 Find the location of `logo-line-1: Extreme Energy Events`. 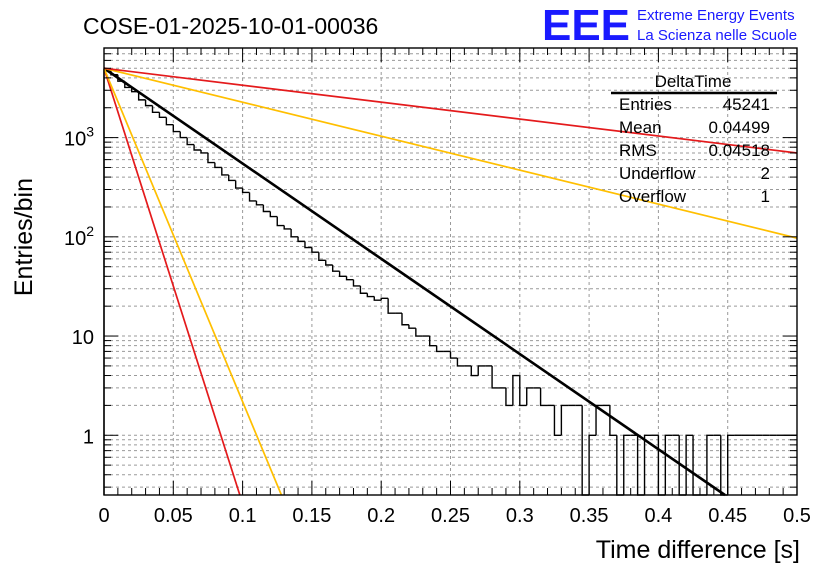

logo-line-1: Extreme Energy Events is located at coordinates (716, 15).